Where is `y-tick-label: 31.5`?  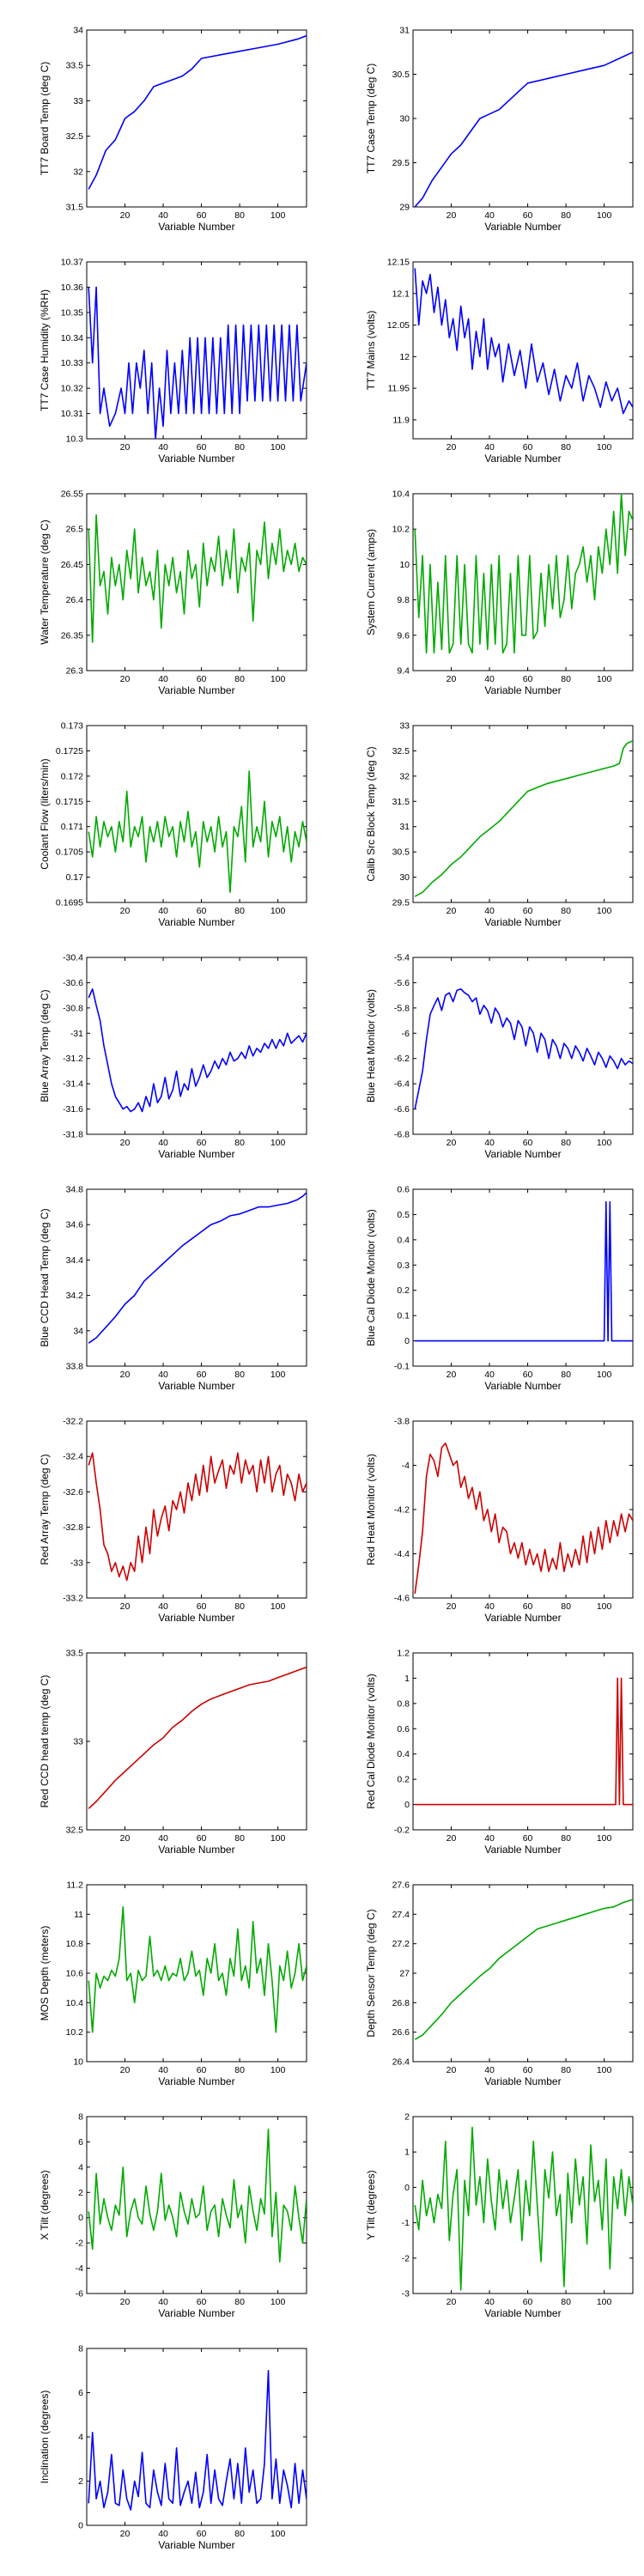 y-tick-label: 31.5 is located at coordinates (75, 208).